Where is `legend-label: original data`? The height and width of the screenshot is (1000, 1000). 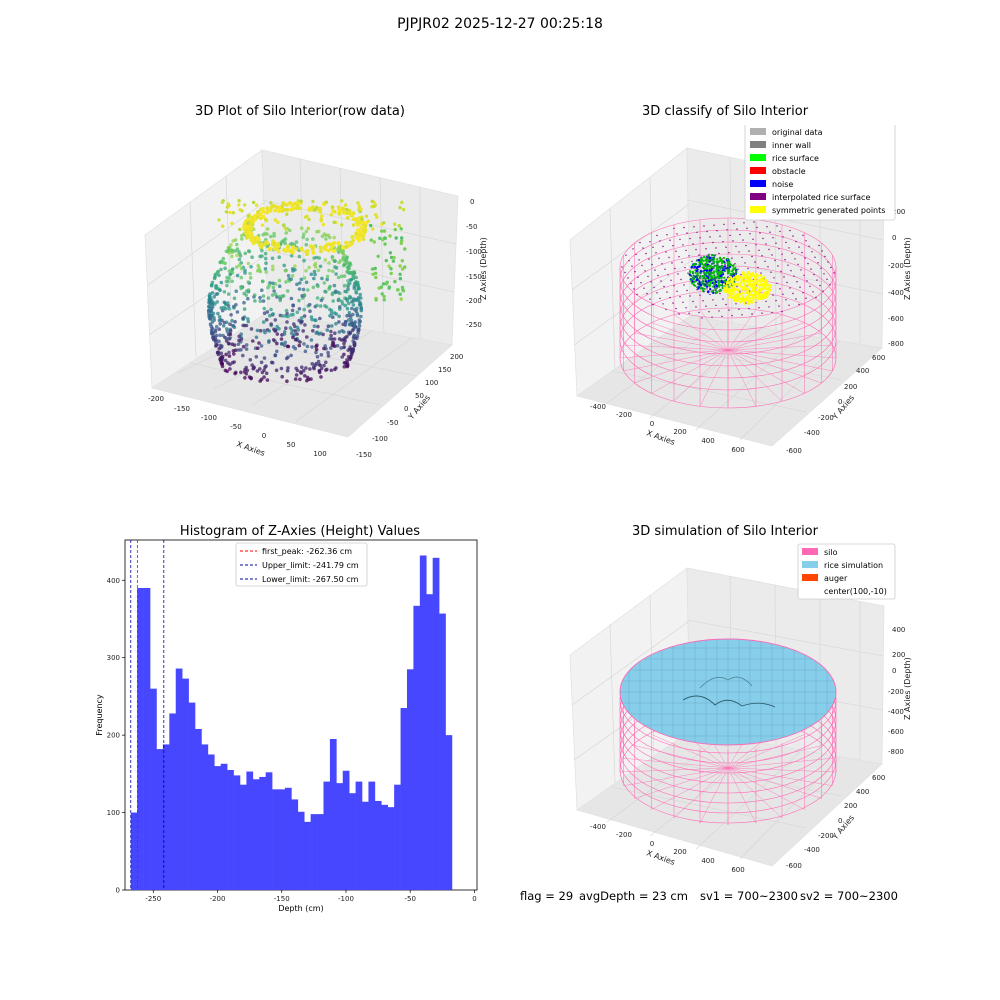
legend-label: original data is located at coordinates (797, 132).